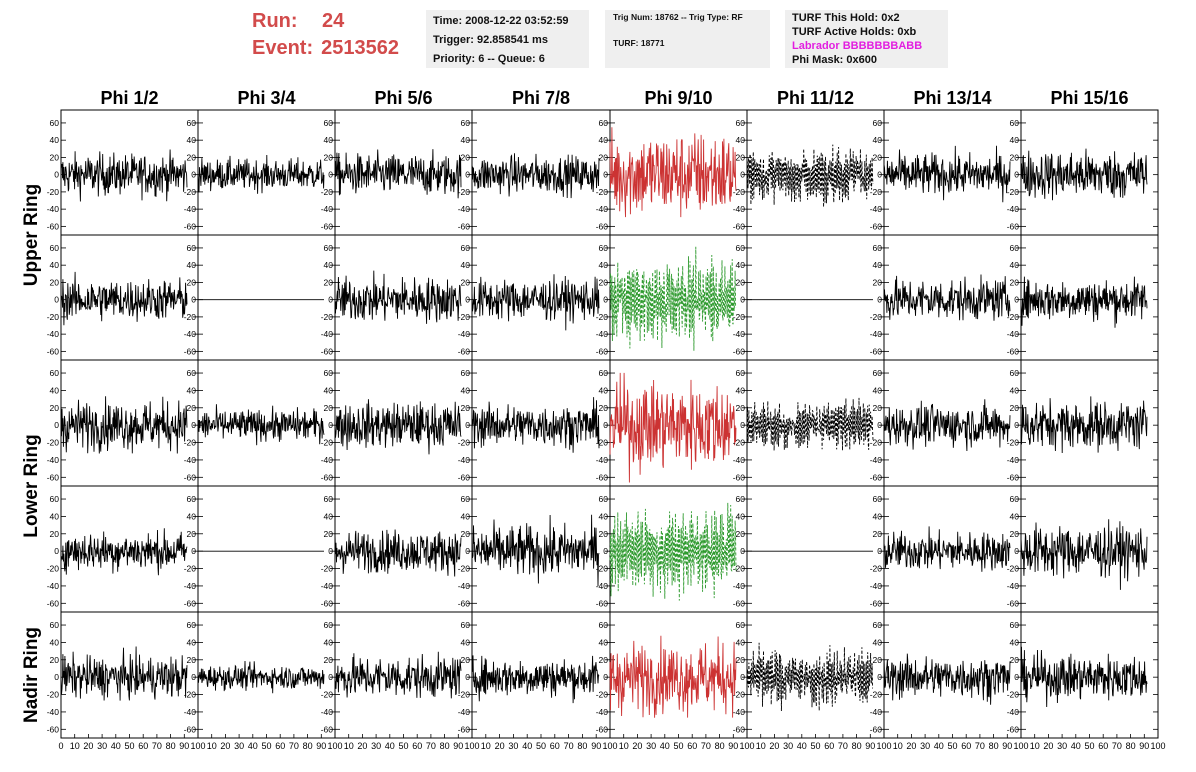  Describe the element at coordinates (116, 746) in the screenshot. I see `x-tick-label: 40` at that location.